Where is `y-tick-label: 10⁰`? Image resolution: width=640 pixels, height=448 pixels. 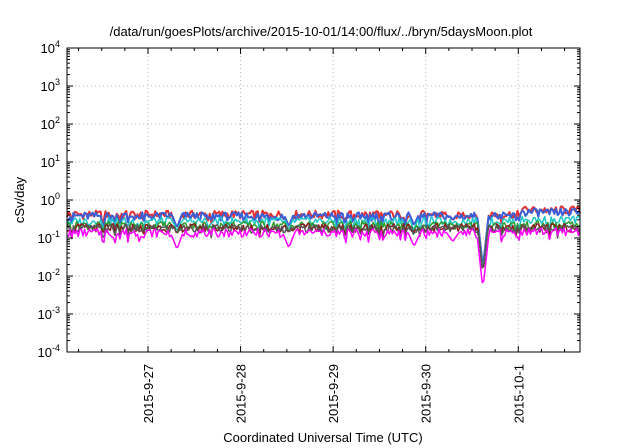 y-tick-label: 10⁰ is located at coordinates (50, 199).